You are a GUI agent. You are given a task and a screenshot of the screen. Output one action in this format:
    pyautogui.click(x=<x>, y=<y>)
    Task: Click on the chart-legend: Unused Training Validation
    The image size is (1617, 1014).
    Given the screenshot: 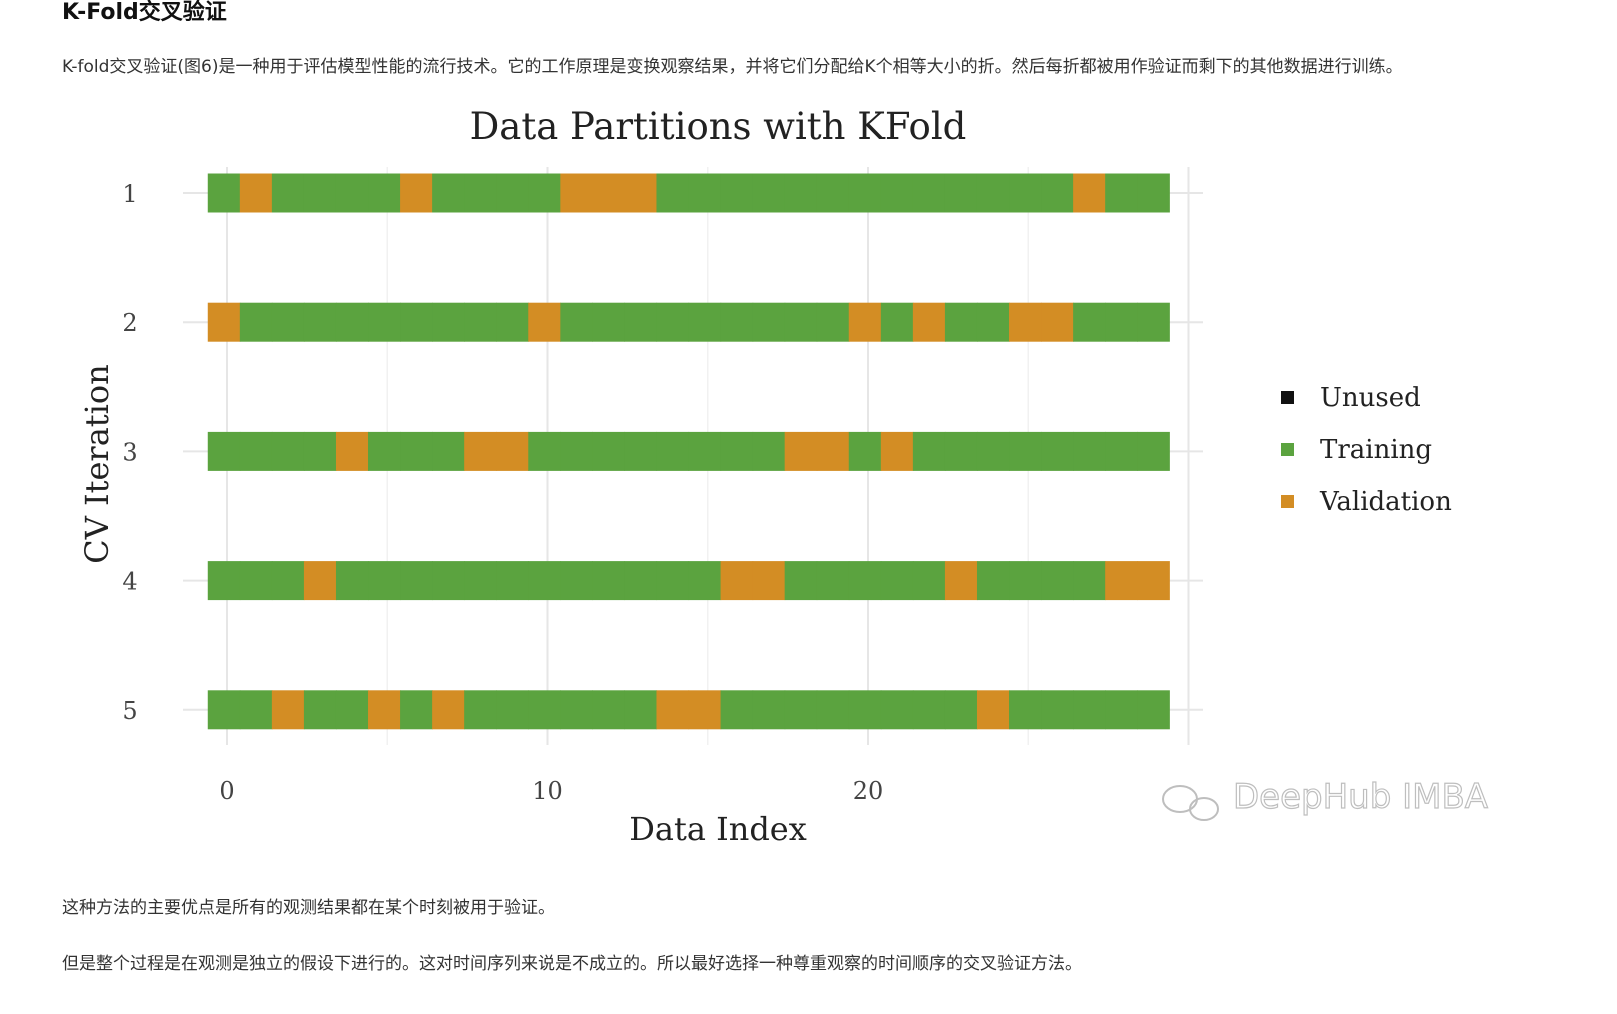 What is the action you would take?
    pyautogui.click(x=1366, y=450)
    